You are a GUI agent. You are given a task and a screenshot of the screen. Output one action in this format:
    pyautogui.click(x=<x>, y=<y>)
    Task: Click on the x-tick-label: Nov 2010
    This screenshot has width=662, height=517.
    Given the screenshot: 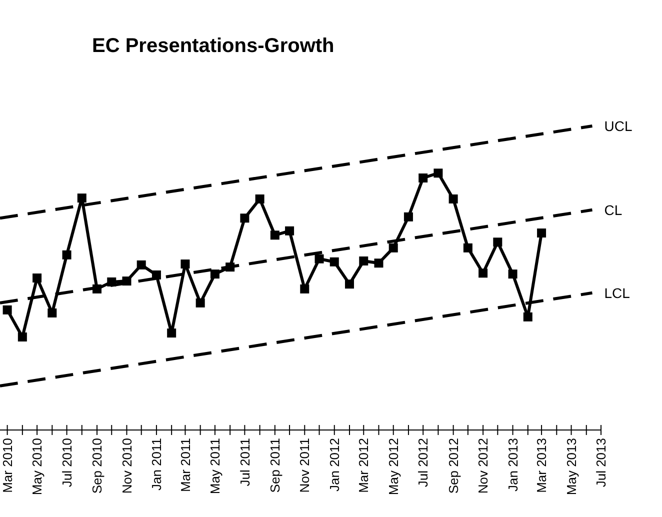 What is the action you would take?
    pyautogui.click(x=126, y=466)
    